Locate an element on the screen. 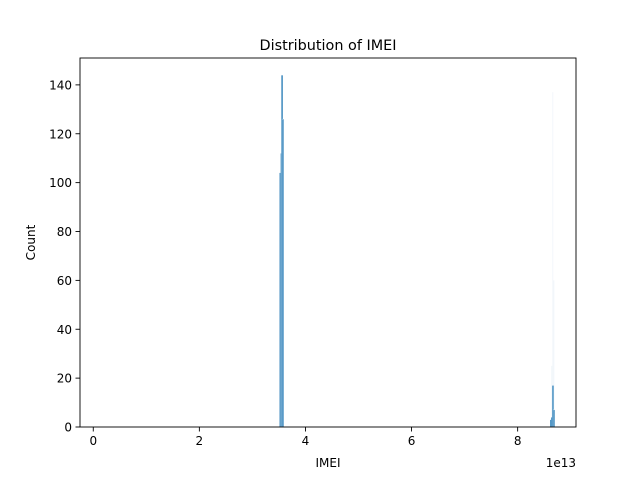 The image size is (640, 484). x-axis-offset-label: 1e13 is located at coordinates (561, 463).